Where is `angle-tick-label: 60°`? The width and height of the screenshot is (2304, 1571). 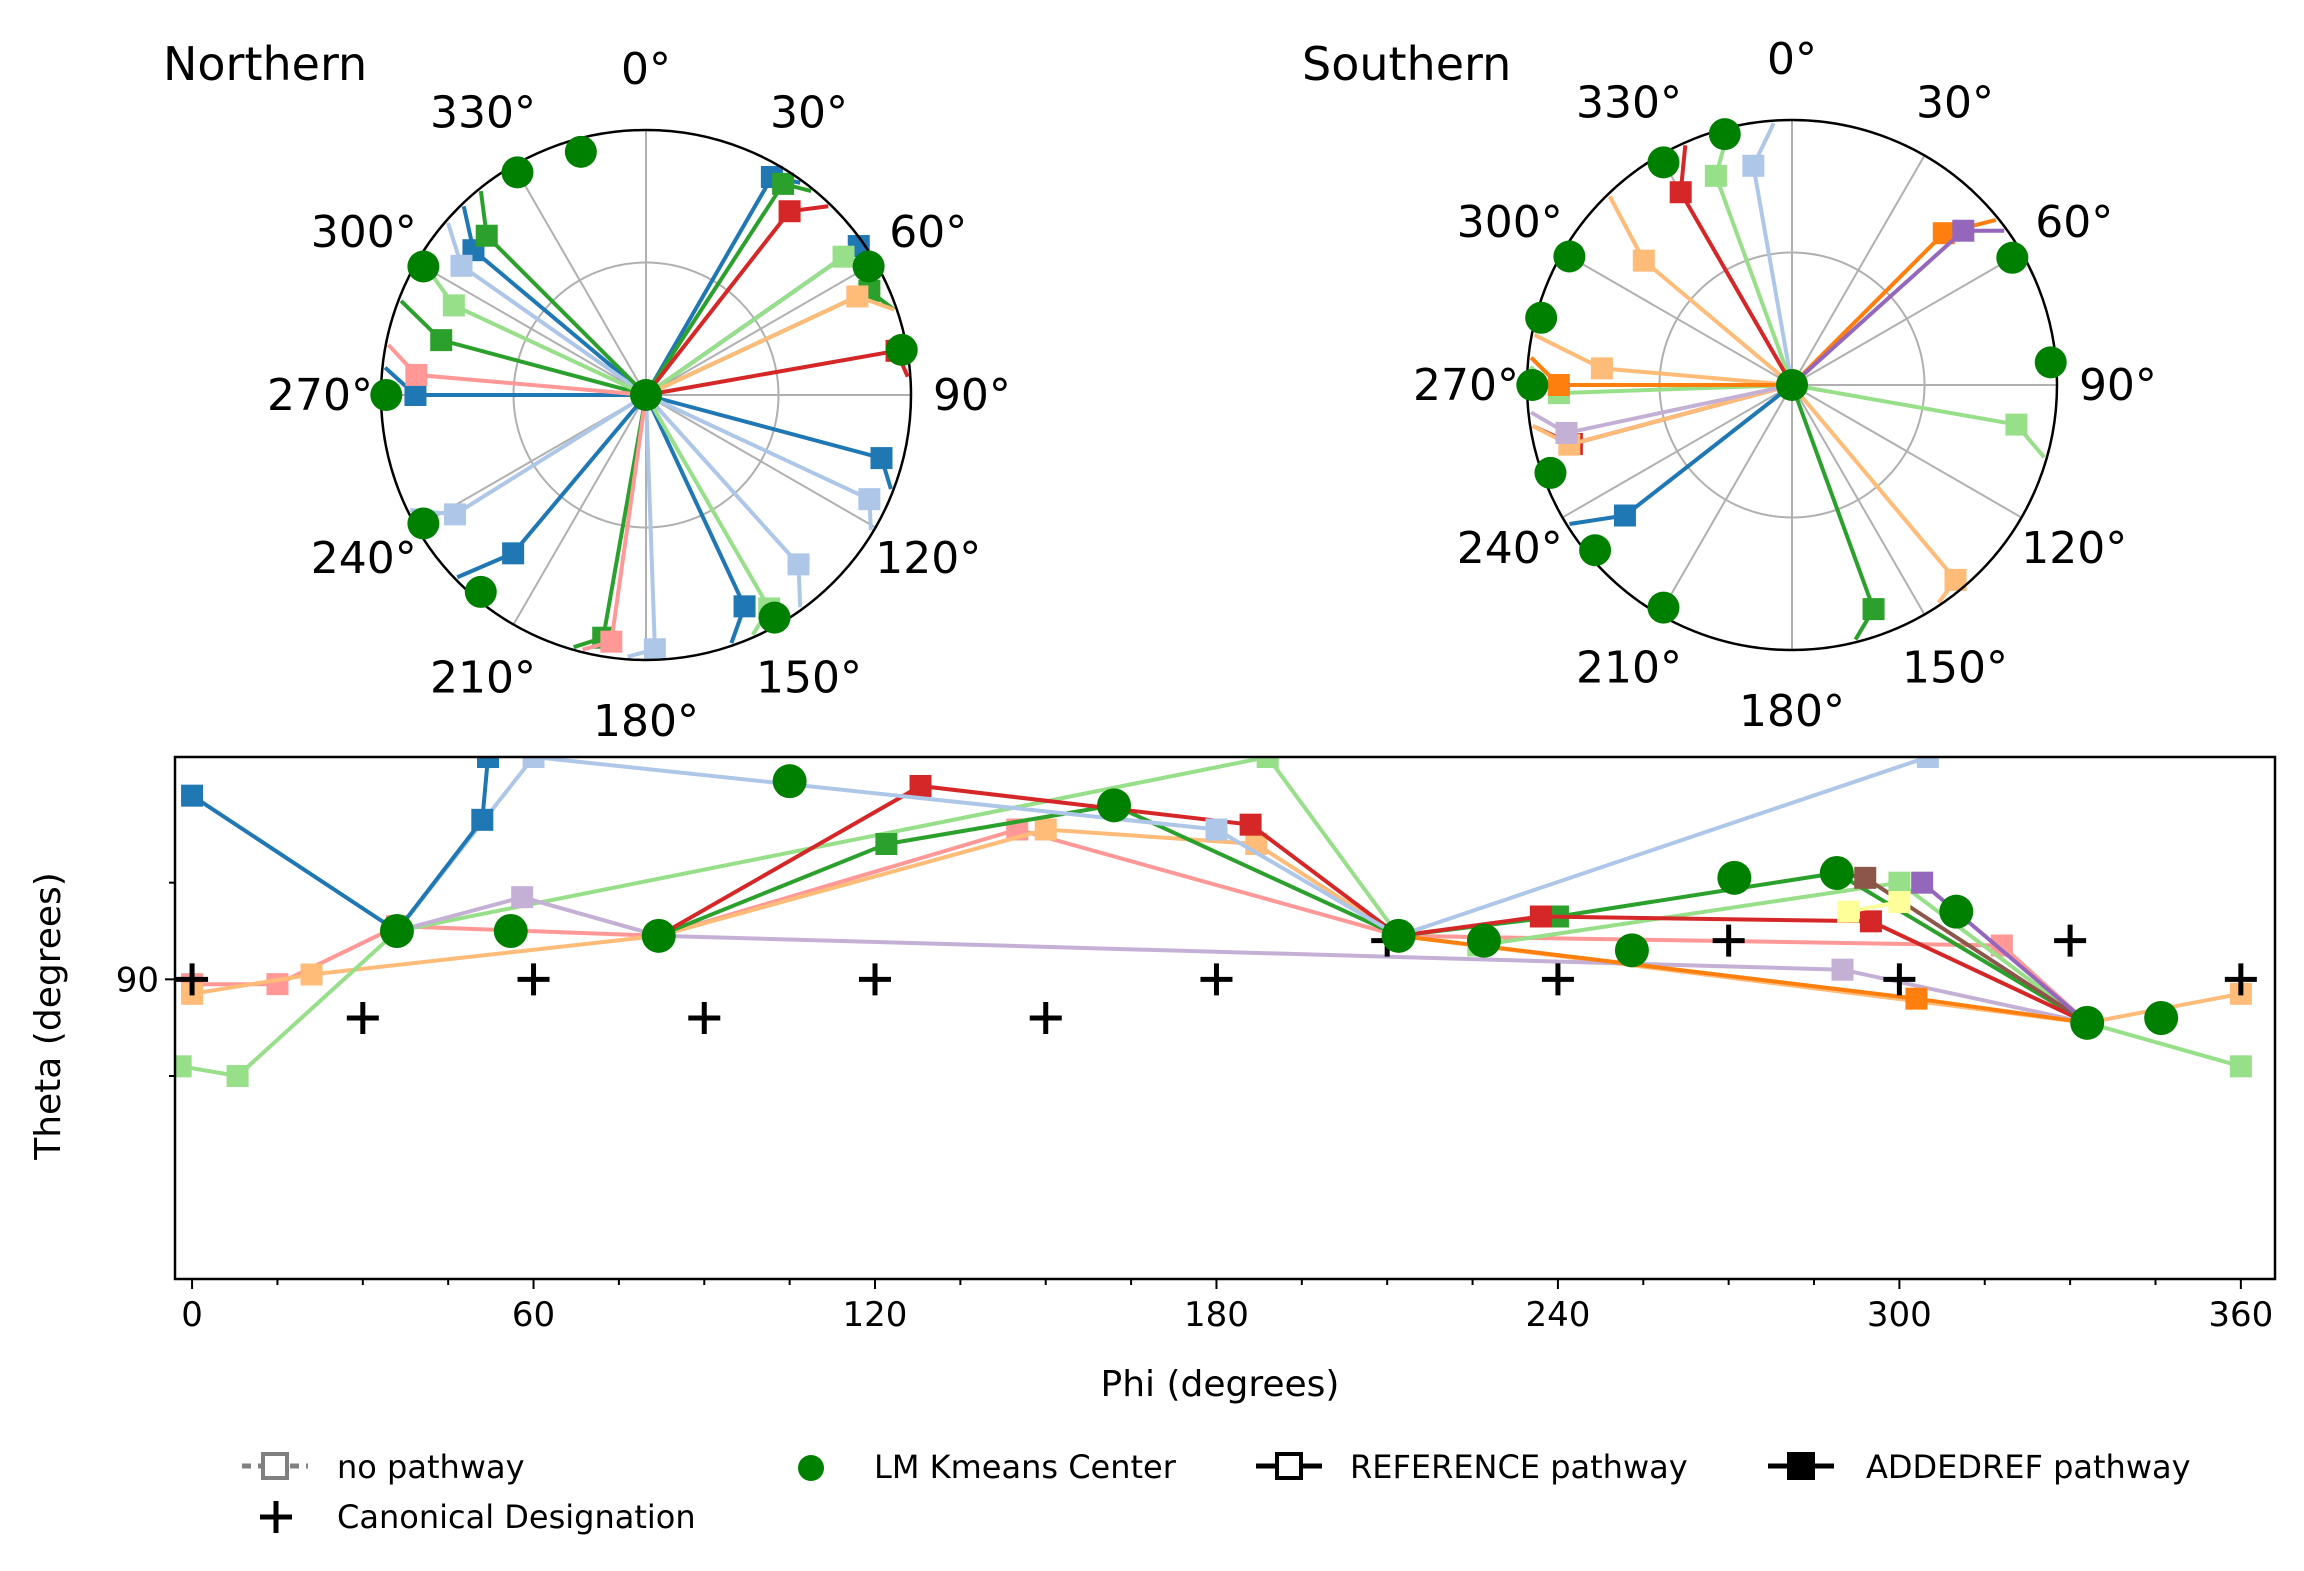 angle-tick-label: 60° is located at coordinates (2074, 222).